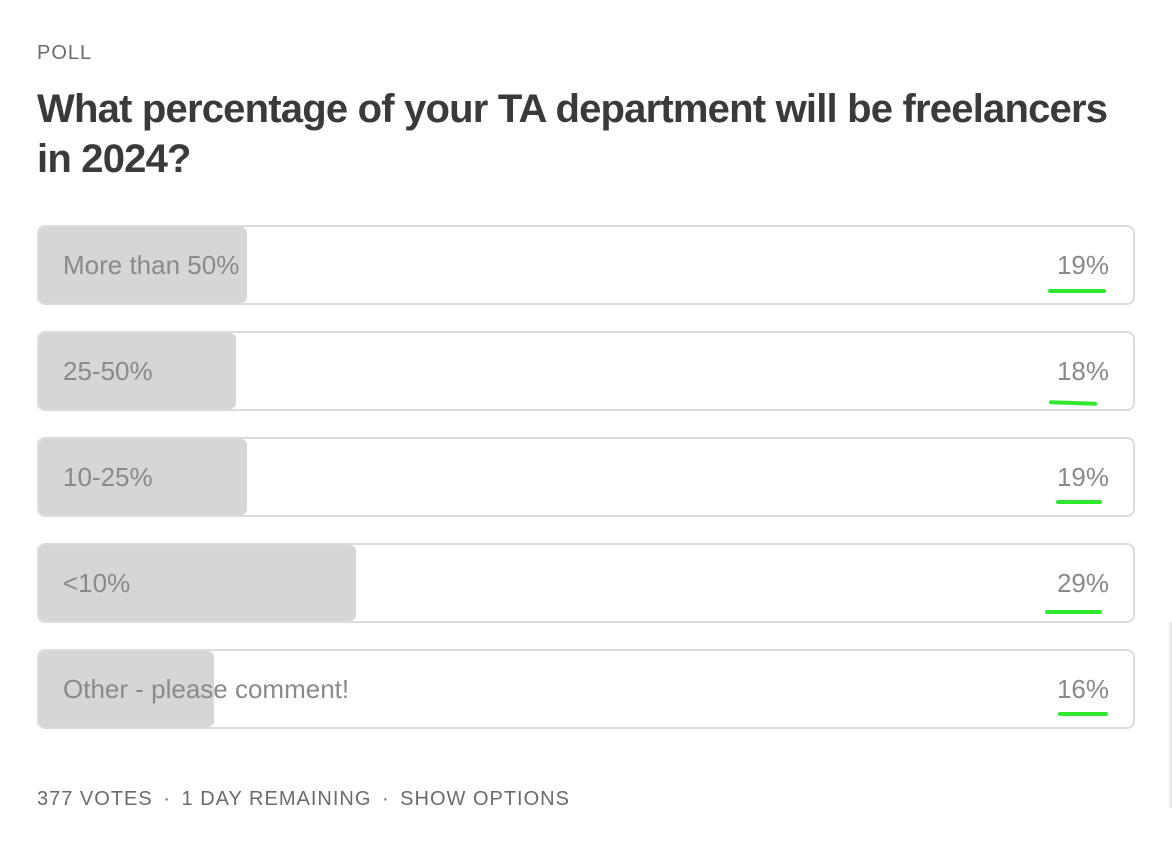  I want to click on option-label: Other - please comment!, so click(206, 689).